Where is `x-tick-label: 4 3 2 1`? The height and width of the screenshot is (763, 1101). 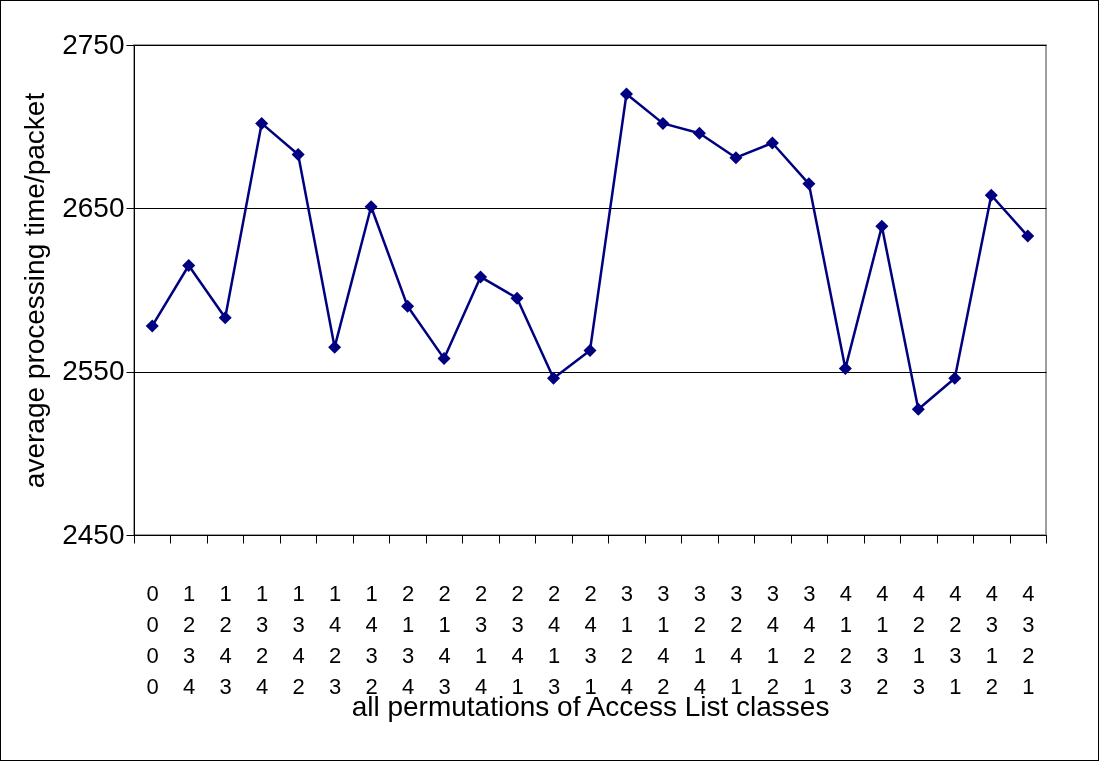 x-tick-label: 4 3 2 1 is located at coordinates (1028, 639).